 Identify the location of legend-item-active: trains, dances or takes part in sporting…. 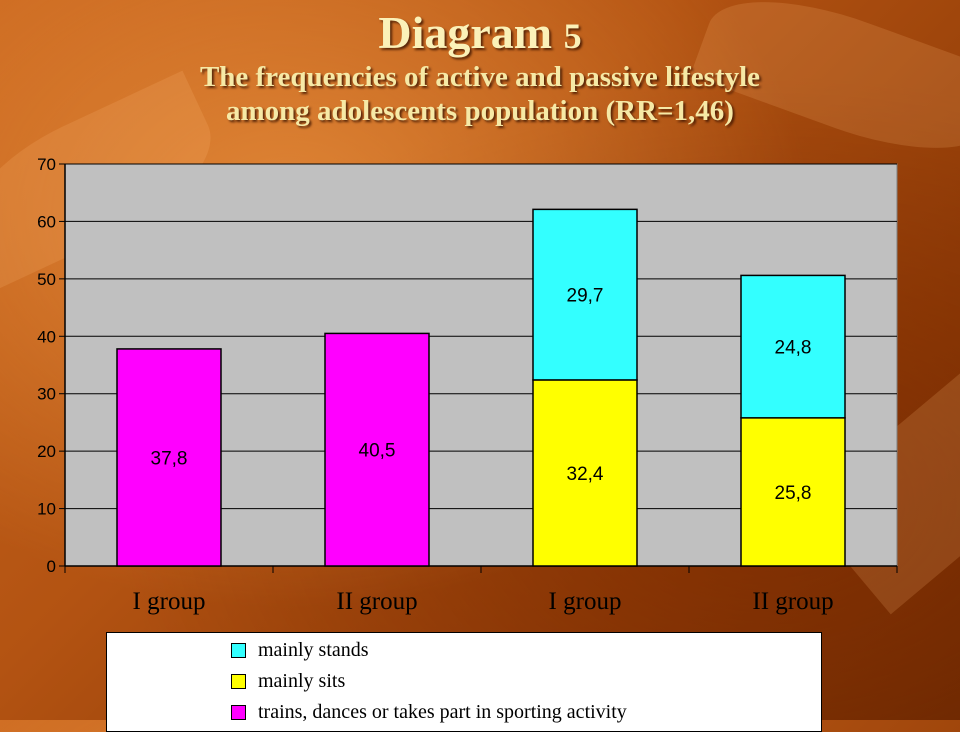
(429, 712).